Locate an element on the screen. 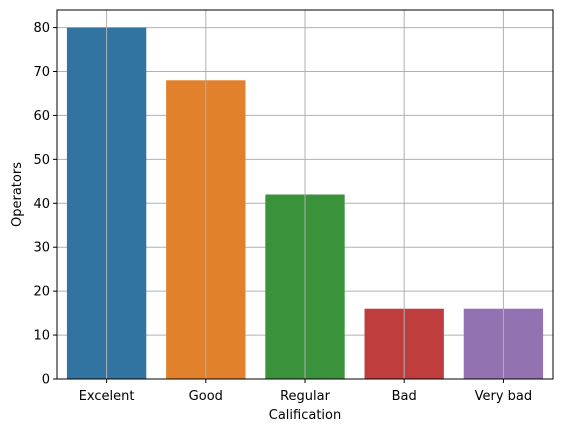 The height and width of the screenshot is (432, 562). x-axis-label: Calification is located at coordinates (305, 415).